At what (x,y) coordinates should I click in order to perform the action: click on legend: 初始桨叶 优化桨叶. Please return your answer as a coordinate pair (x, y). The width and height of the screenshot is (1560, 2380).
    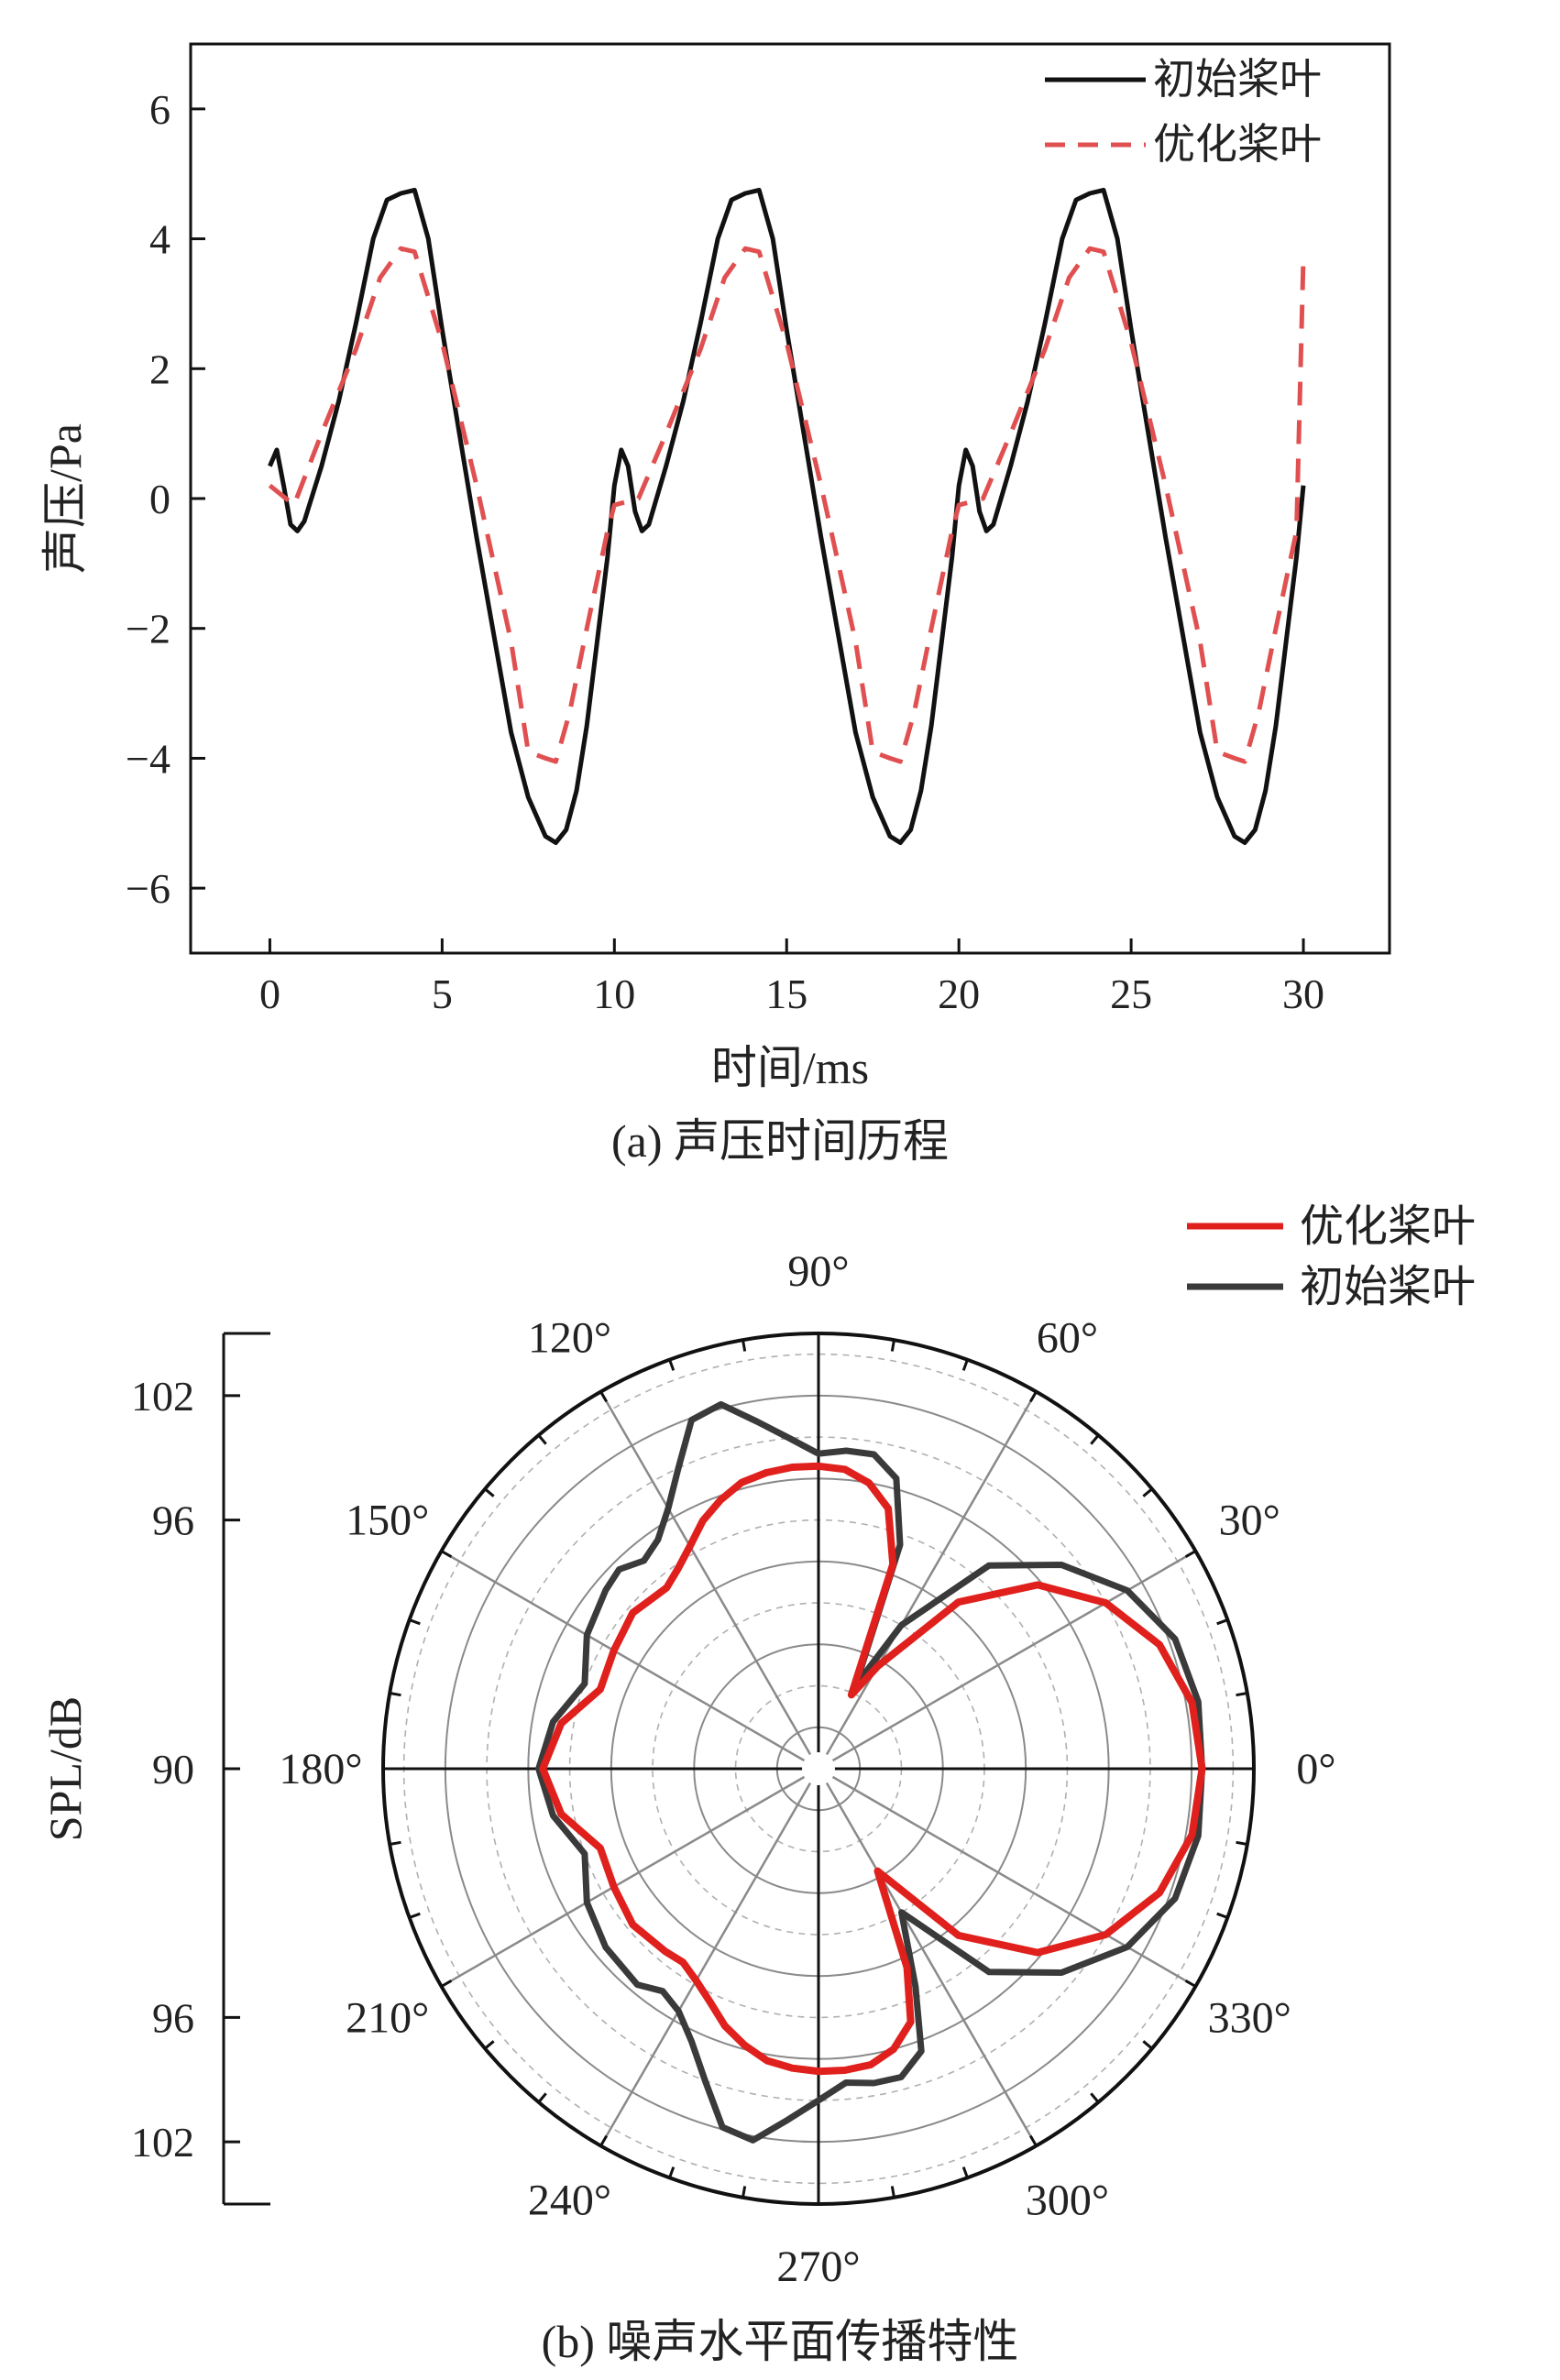
    Looking at the image, I should click on (1183, 112).